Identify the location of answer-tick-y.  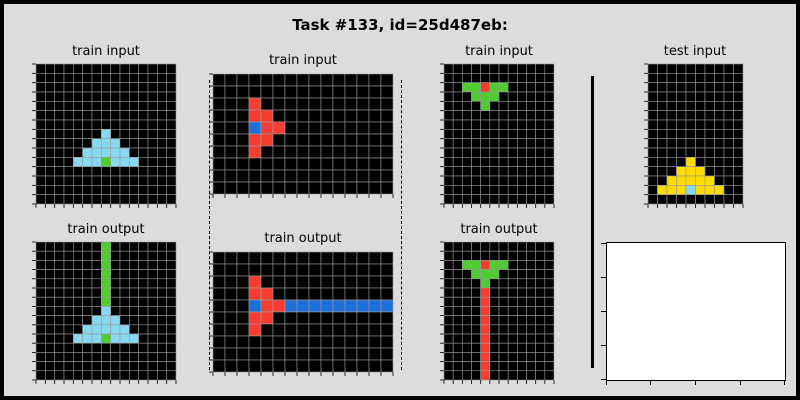
(603, 243).